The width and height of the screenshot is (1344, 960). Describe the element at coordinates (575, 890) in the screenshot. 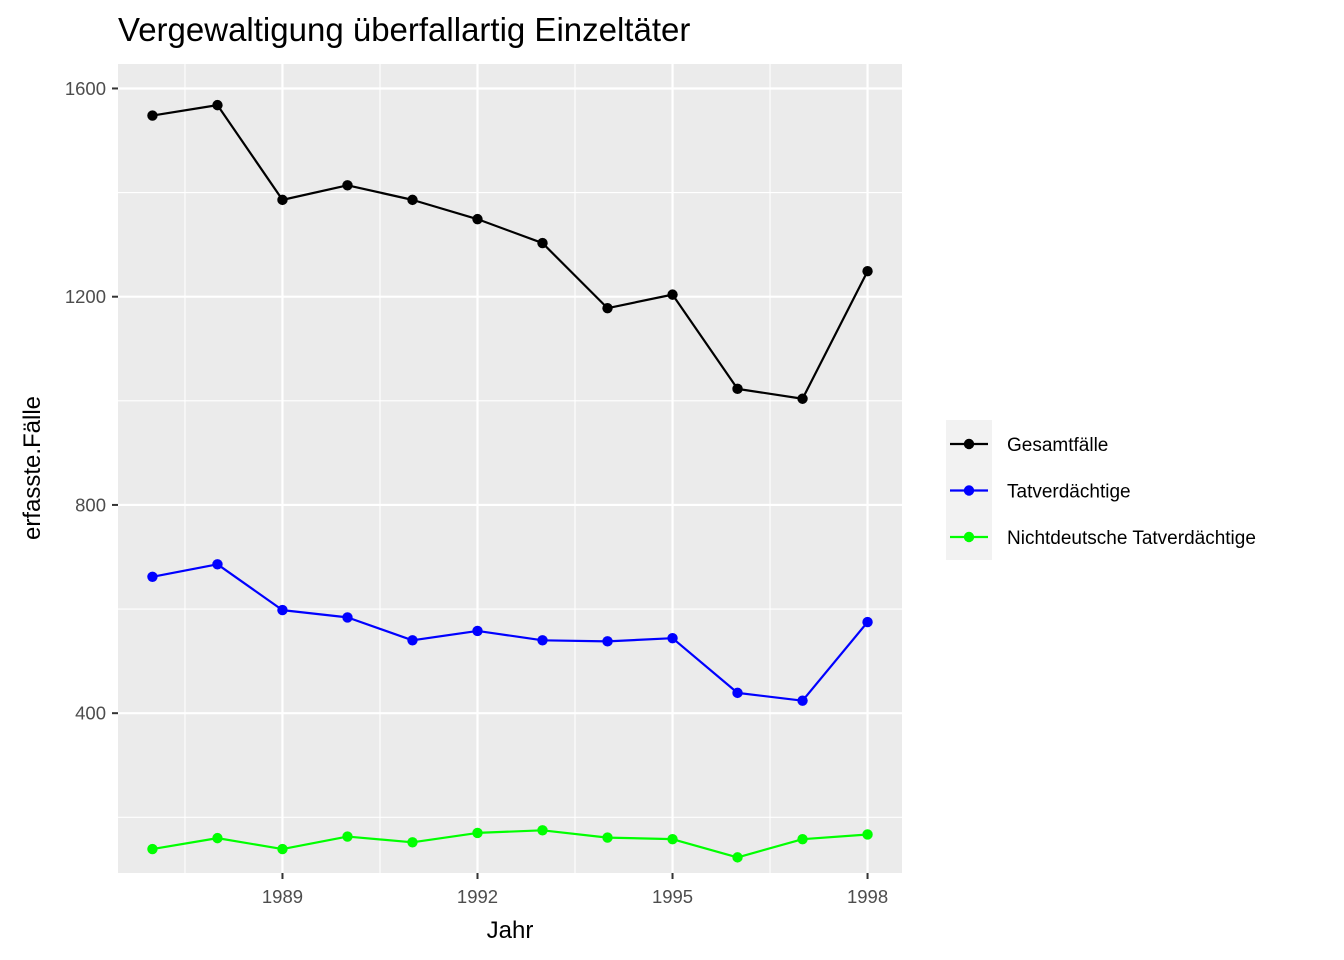

I see `x-axis: 1989 1992 1995 1998` at that location.